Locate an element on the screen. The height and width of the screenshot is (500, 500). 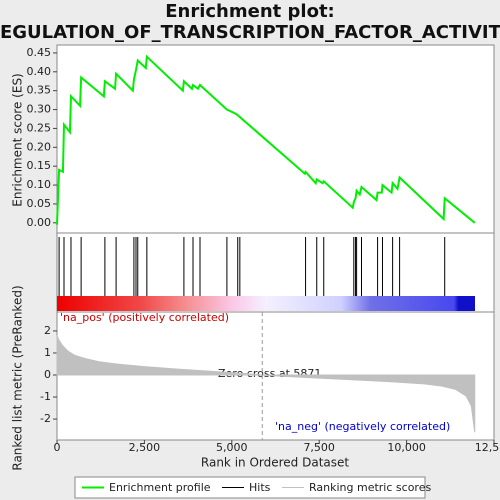
y-axis-title: Enrichment score (ES) is located at coordinates (18, 139).